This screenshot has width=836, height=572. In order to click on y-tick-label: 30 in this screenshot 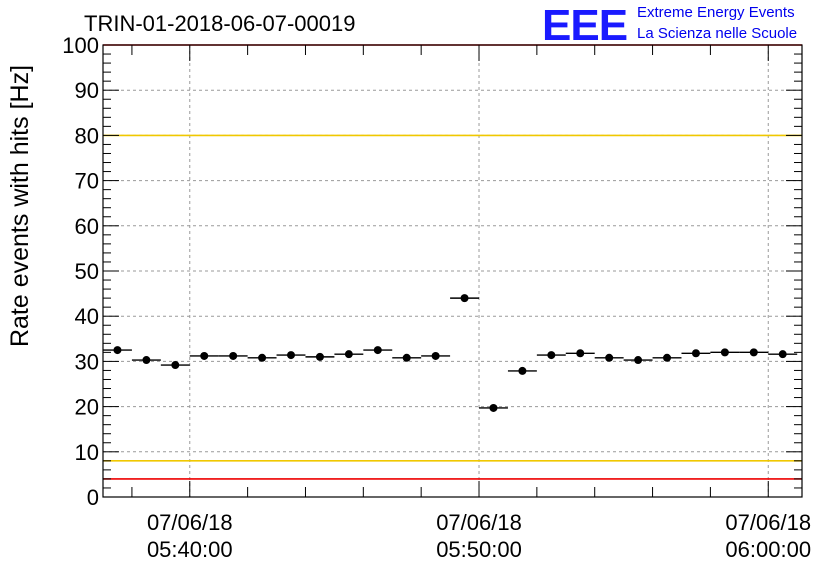, I will do `click(87, 361)`.